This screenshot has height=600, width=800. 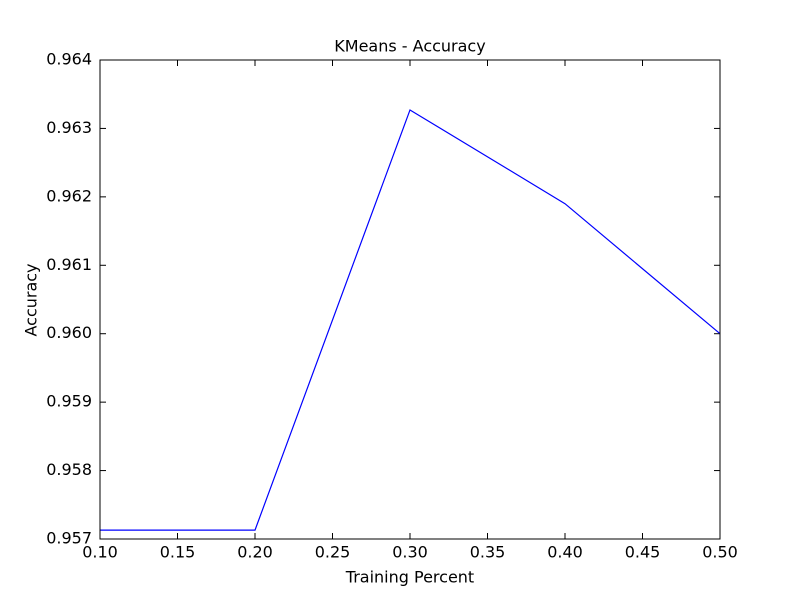 What do you see at coordinates (69, 469) in the screenshot?
I see `y-tick-label: 0.958` at bounding box center [69, 469].